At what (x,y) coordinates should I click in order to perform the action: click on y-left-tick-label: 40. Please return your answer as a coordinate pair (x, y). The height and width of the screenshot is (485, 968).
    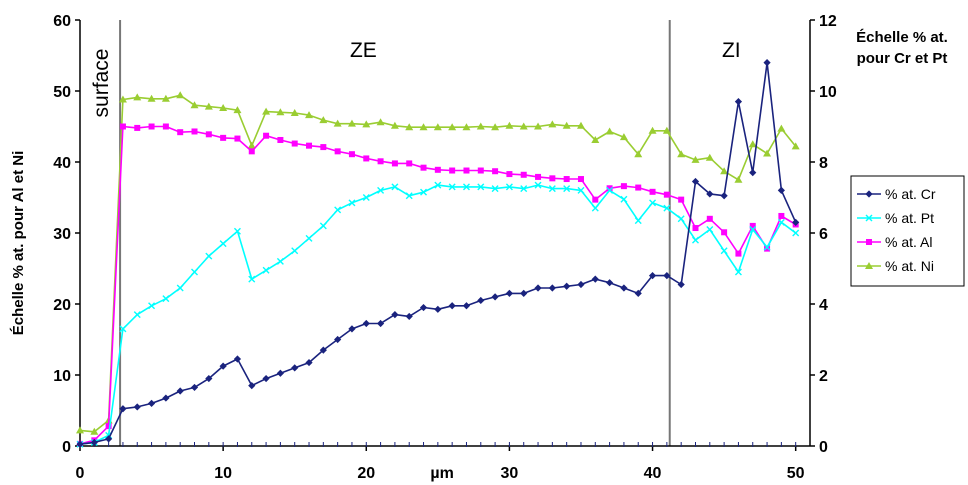
    Looking at the image, I should click on (62, 163).